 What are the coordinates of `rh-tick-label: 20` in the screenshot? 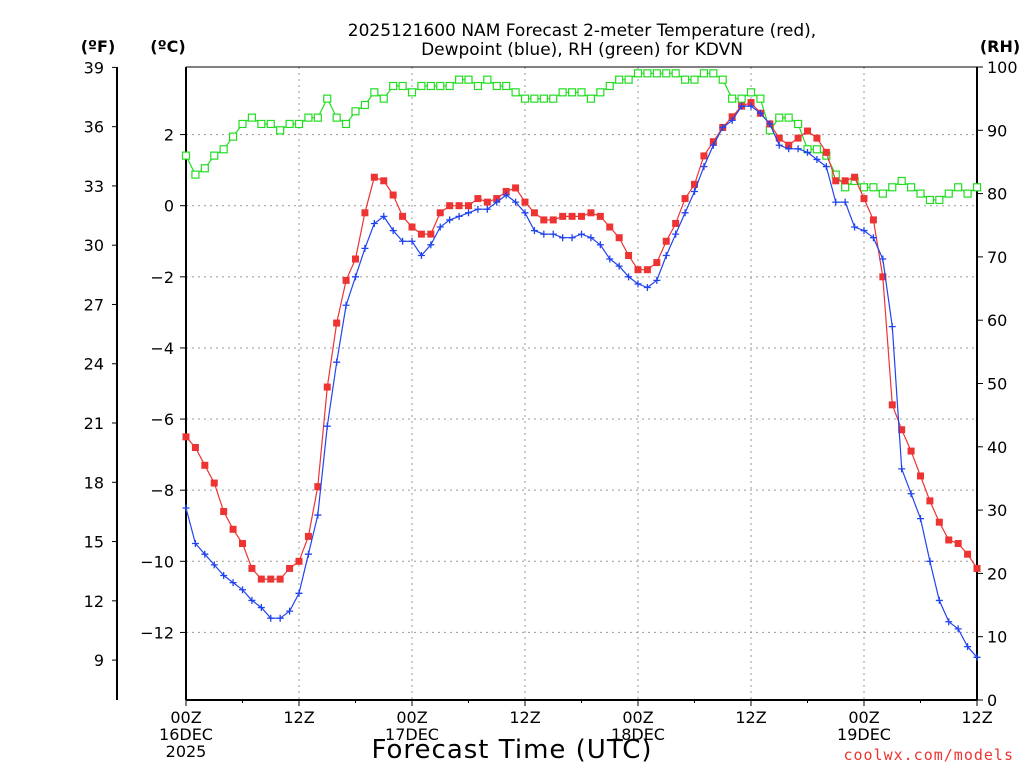 It's located at (997, 573).